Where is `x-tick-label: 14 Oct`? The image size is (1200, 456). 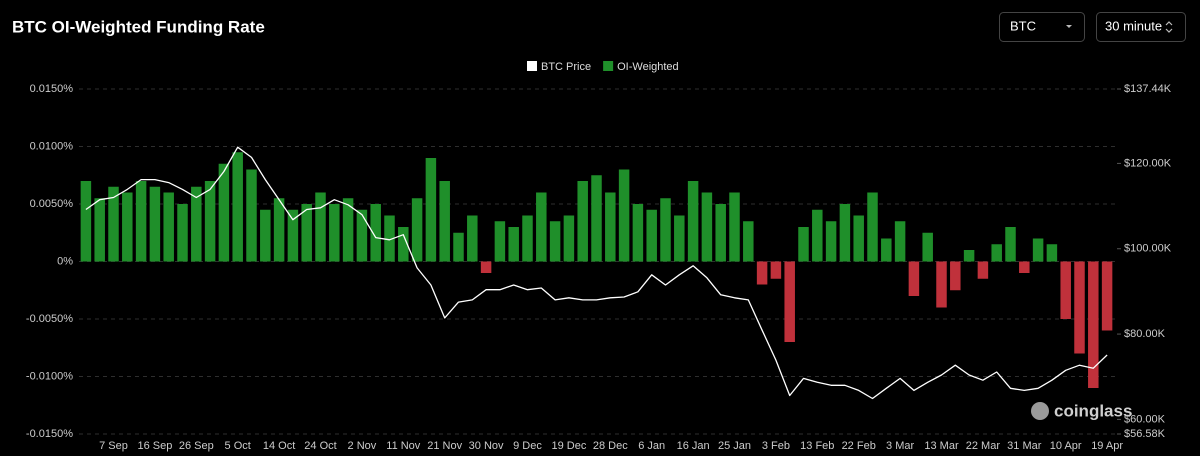
x-tick-label: 14 Oct is located at coordinates (279, 446).